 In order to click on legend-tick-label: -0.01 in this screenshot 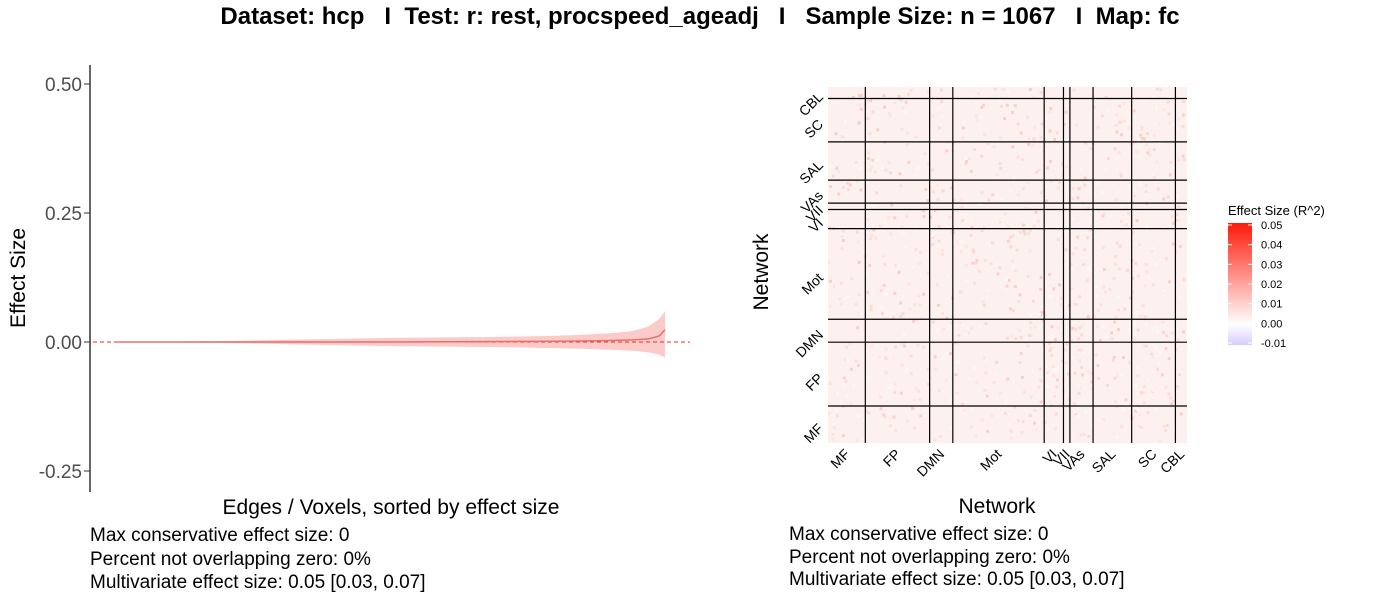, I will do `click(1273, 344)`.